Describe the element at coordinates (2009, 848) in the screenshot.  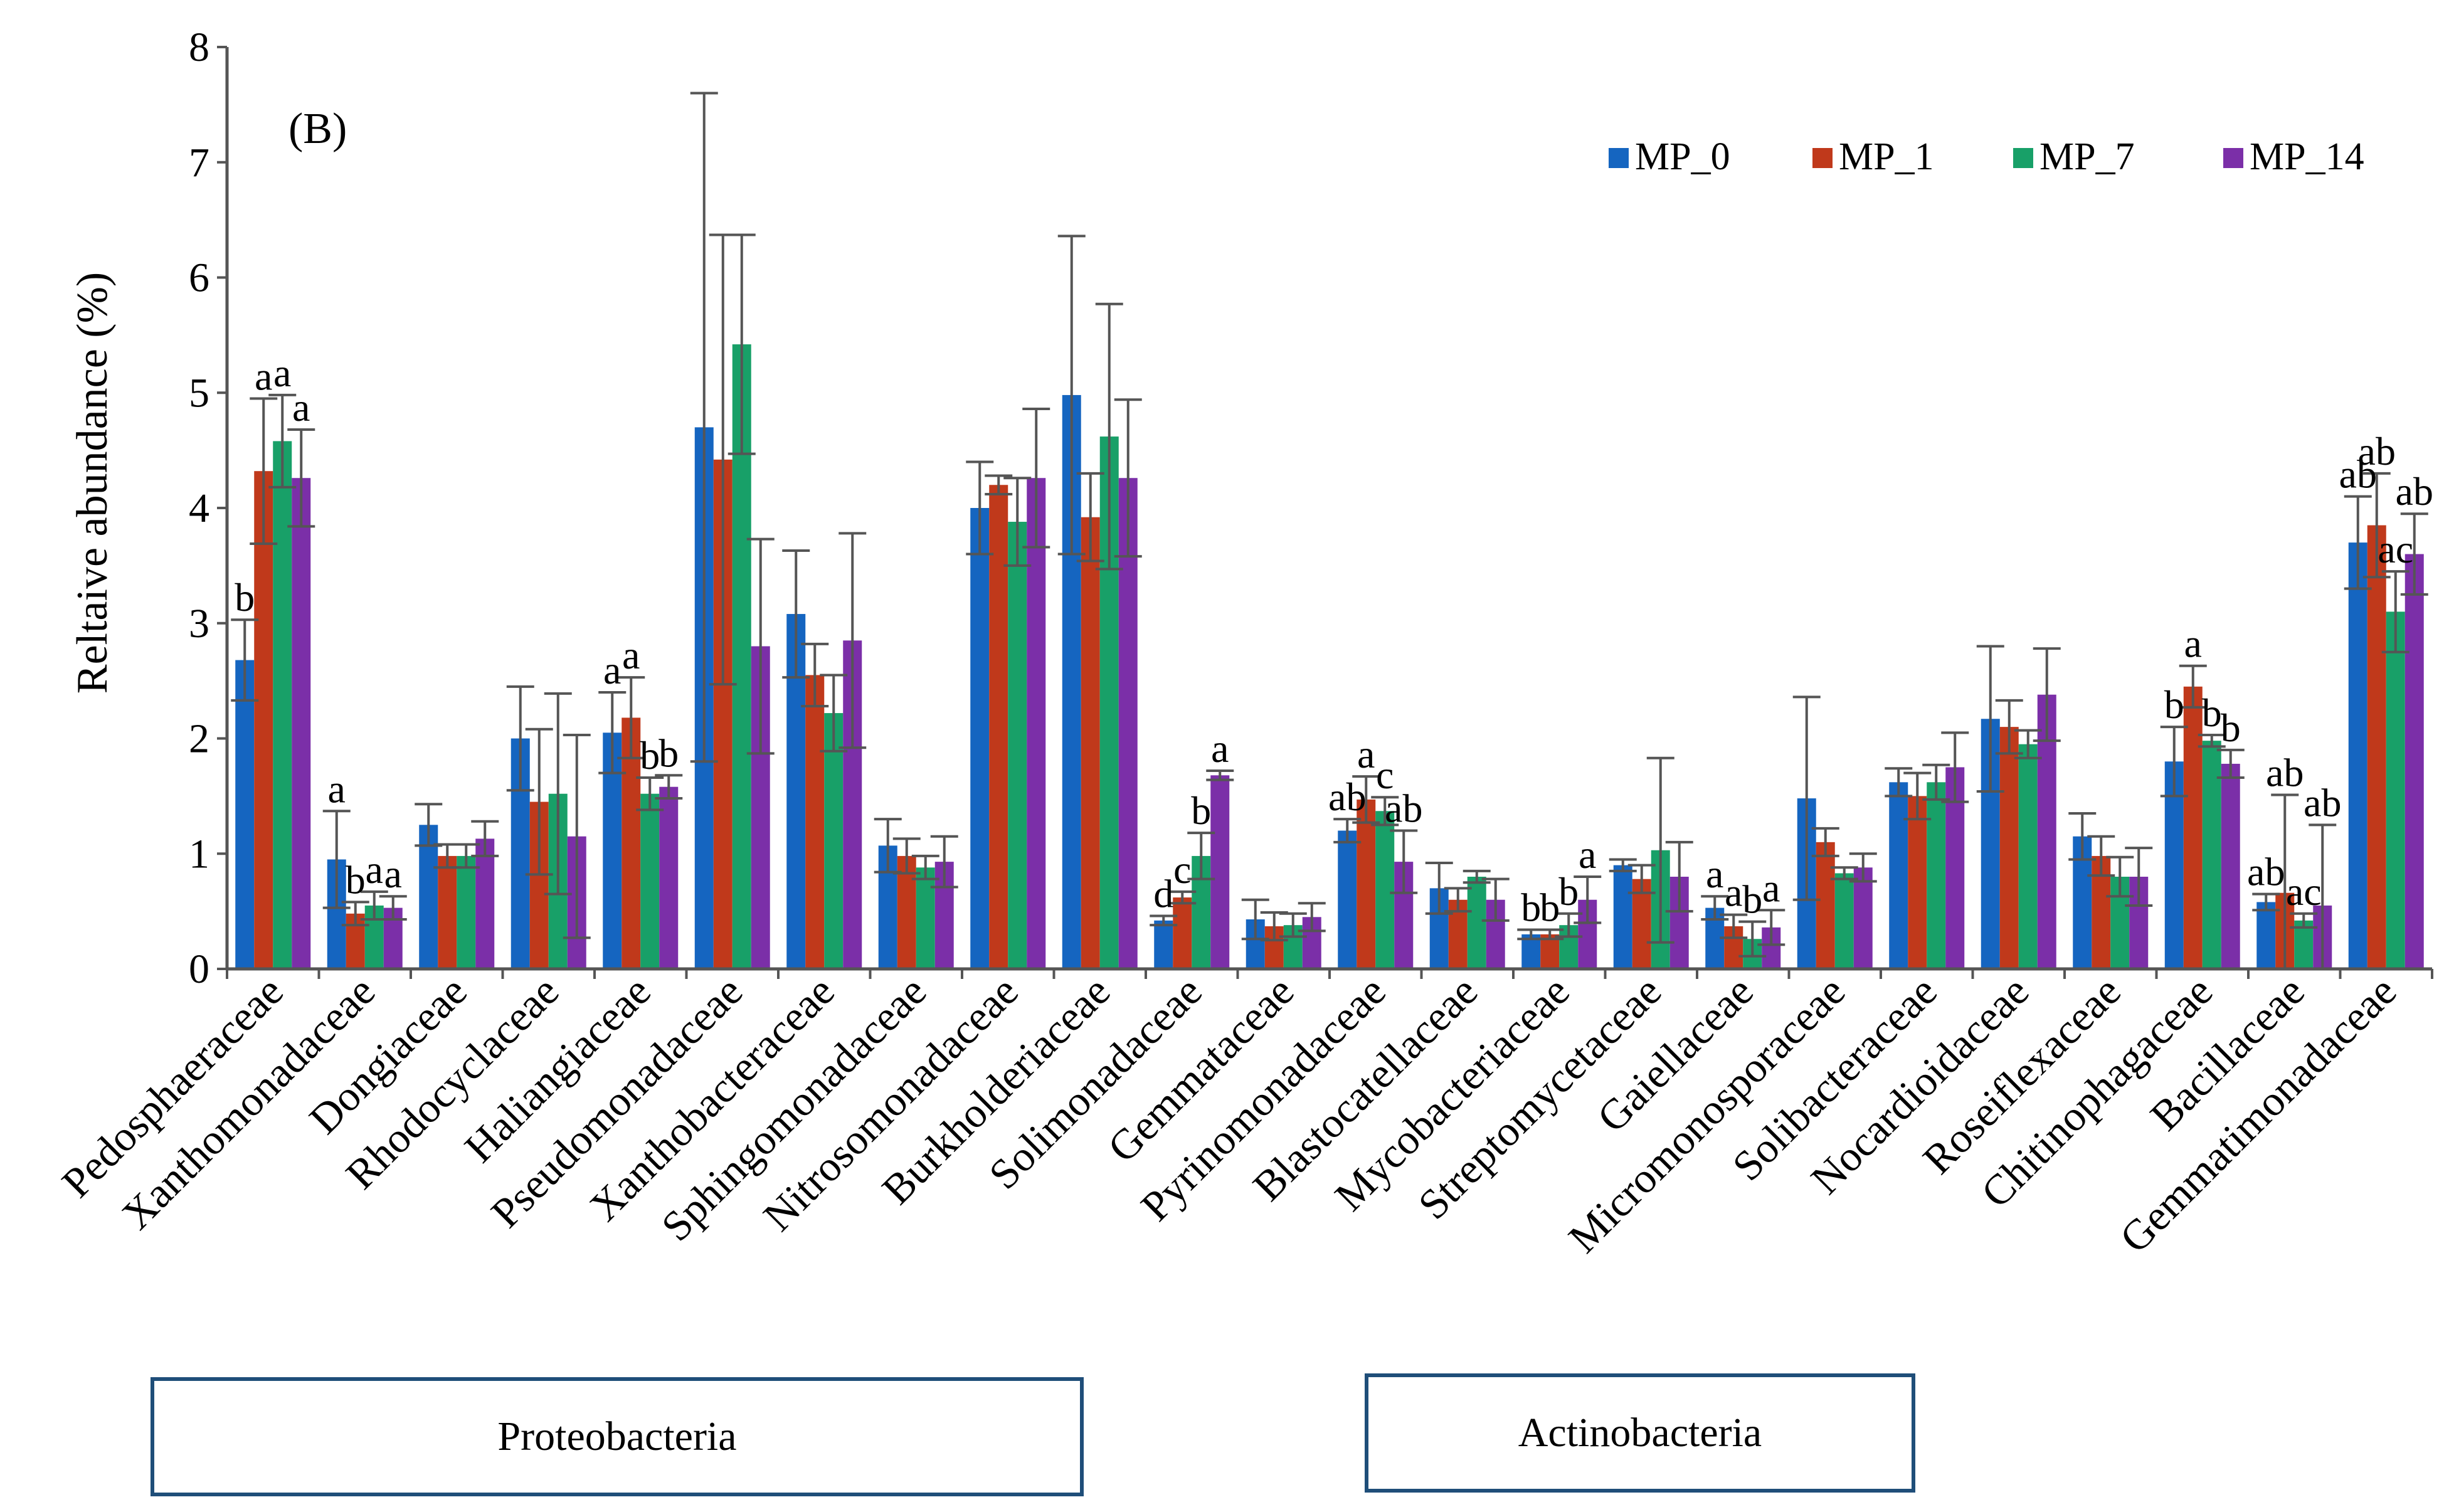
I see `bar-MP_1-Nocardioidaceae` at that location.